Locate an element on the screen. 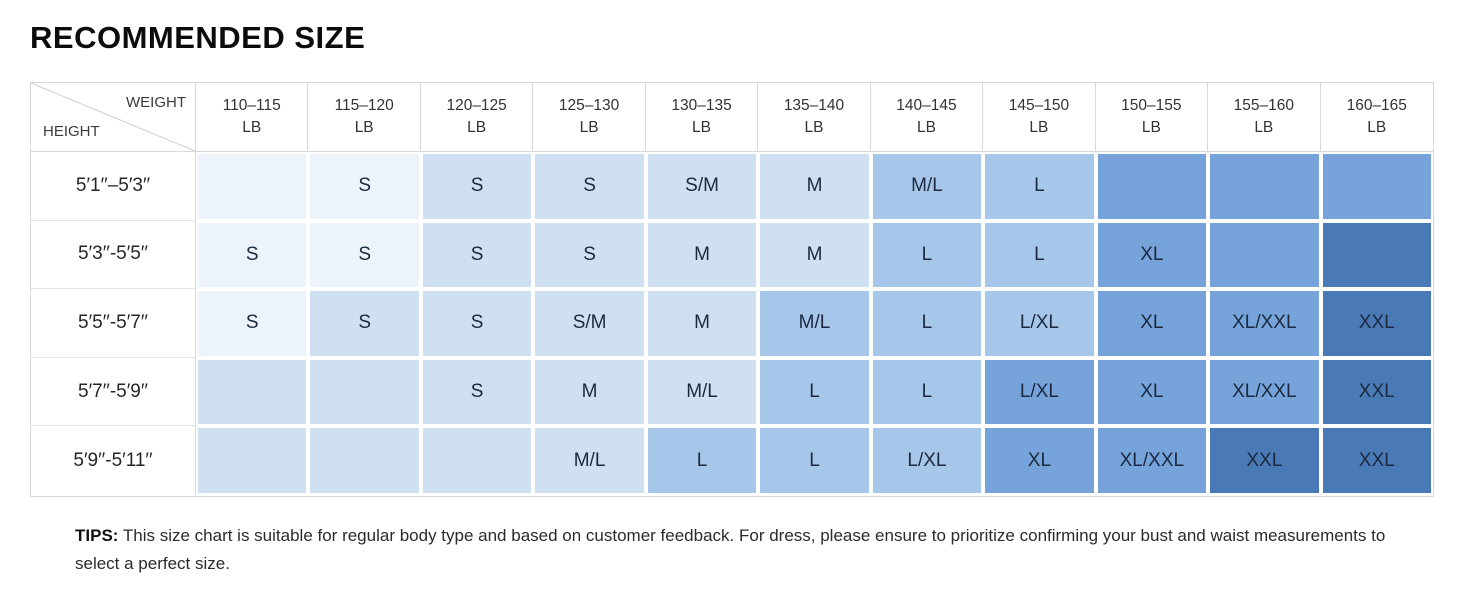 This screenshot has width=1464, height=600. weight-range: 150–155 is located at coordinates (1151, 106).